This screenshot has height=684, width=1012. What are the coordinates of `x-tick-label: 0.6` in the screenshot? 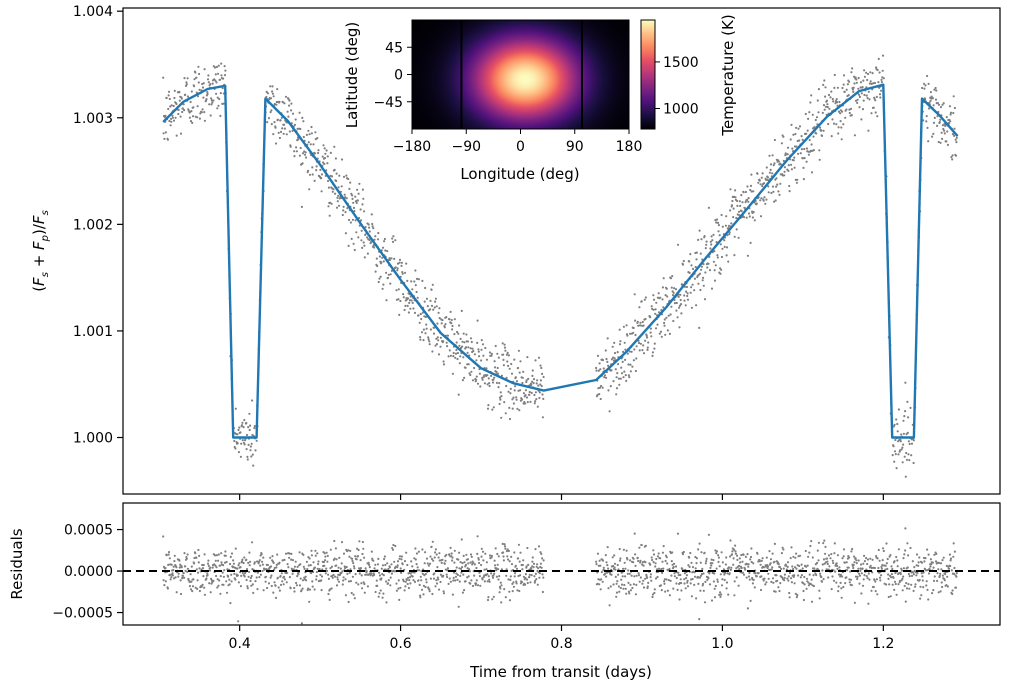 It's located at (400, 644).